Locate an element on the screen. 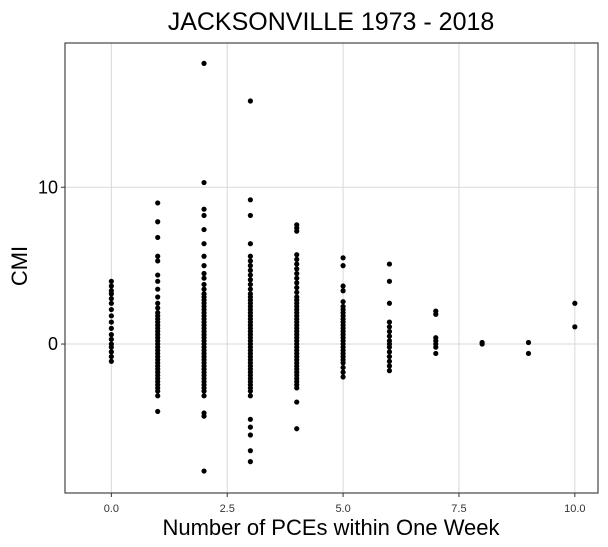 The image size is (608, 547). y-tick-label: 0 is located at coordinates (53, 344).